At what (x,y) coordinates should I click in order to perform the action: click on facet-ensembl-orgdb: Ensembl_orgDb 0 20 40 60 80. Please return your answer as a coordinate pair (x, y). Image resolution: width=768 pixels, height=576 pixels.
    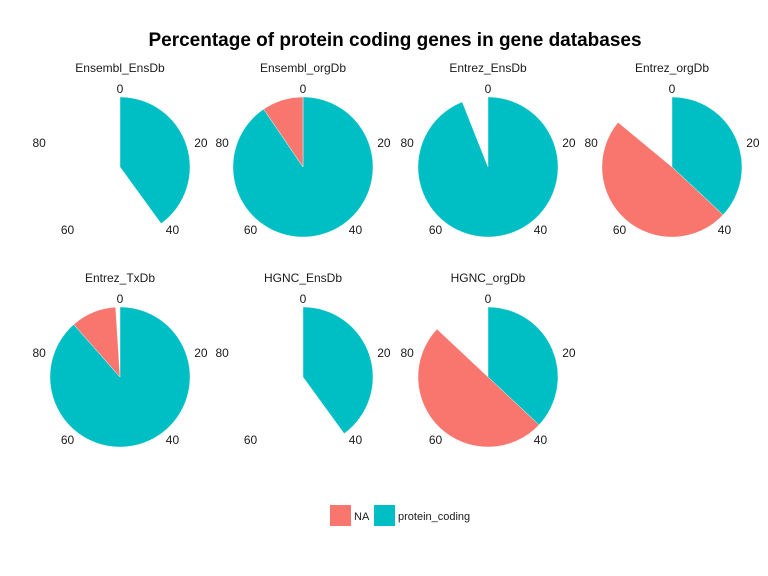
    Looking at the image, I should click on (303, 149).